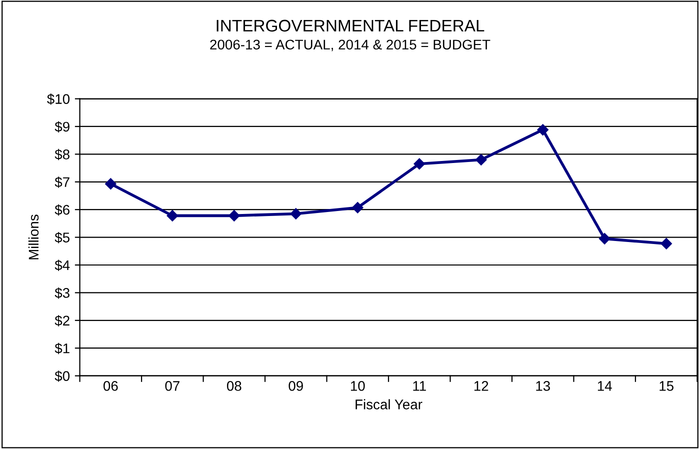 The width and height of the screenshot is (700, 449). I want to click on y-tick-label: $0, so click(62, 376).